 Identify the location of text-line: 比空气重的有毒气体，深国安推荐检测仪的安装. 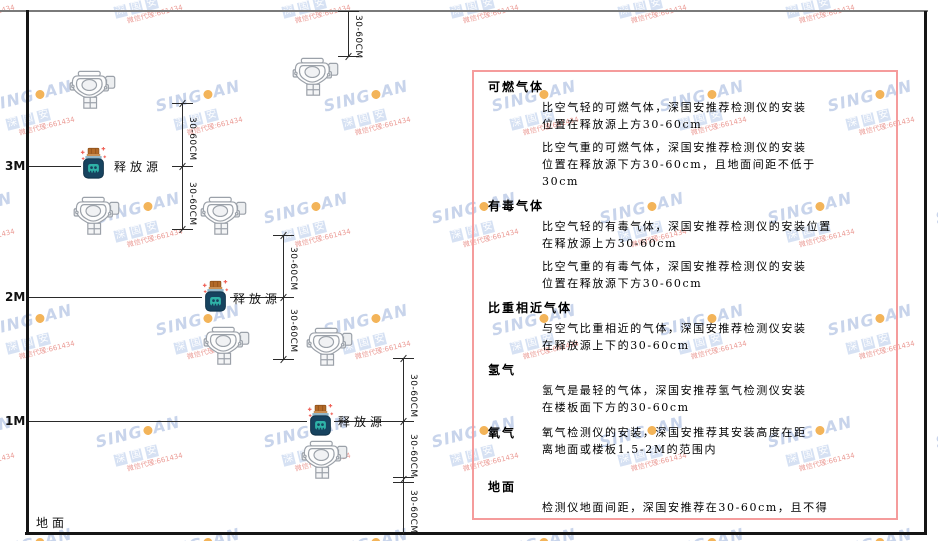
(674, 266).